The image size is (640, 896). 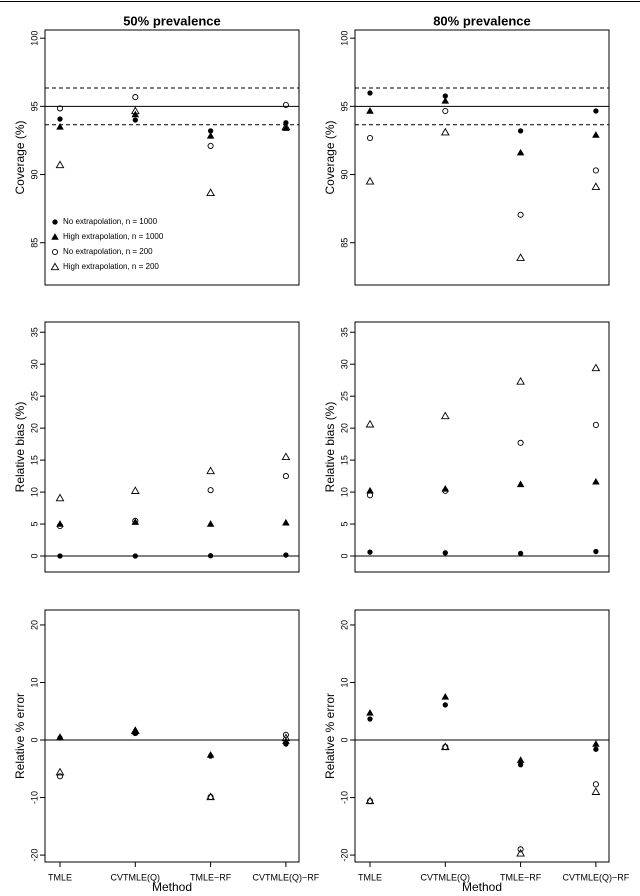 What do you see at coordinates (34, 332) in the screenshot?
I see `y-tick-label: 35` at bounding box center [34, 332].